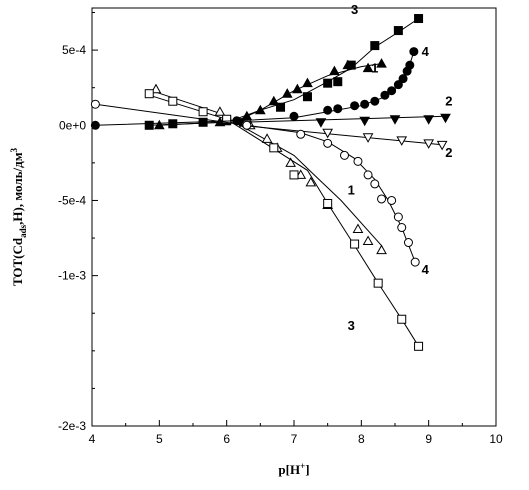  What do you see at coordinates (72, 125) in the screenshot?
I see `y-tick-label: 0e+0` at bounding box center [72, 125].